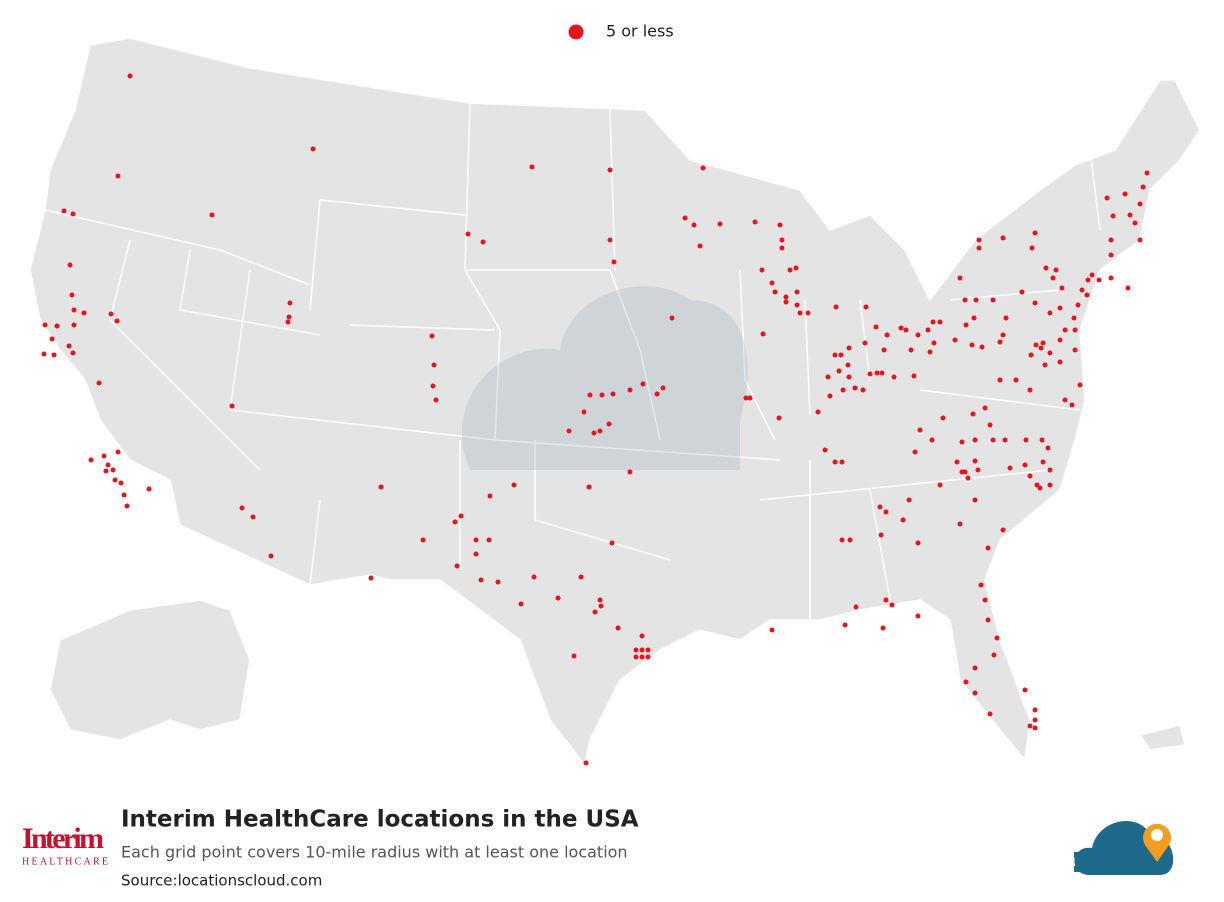  Describe the element at coordinates (380, 820) in the screenshot. I see `footer-title: Interim HealthCare locations in the USA` at that location.